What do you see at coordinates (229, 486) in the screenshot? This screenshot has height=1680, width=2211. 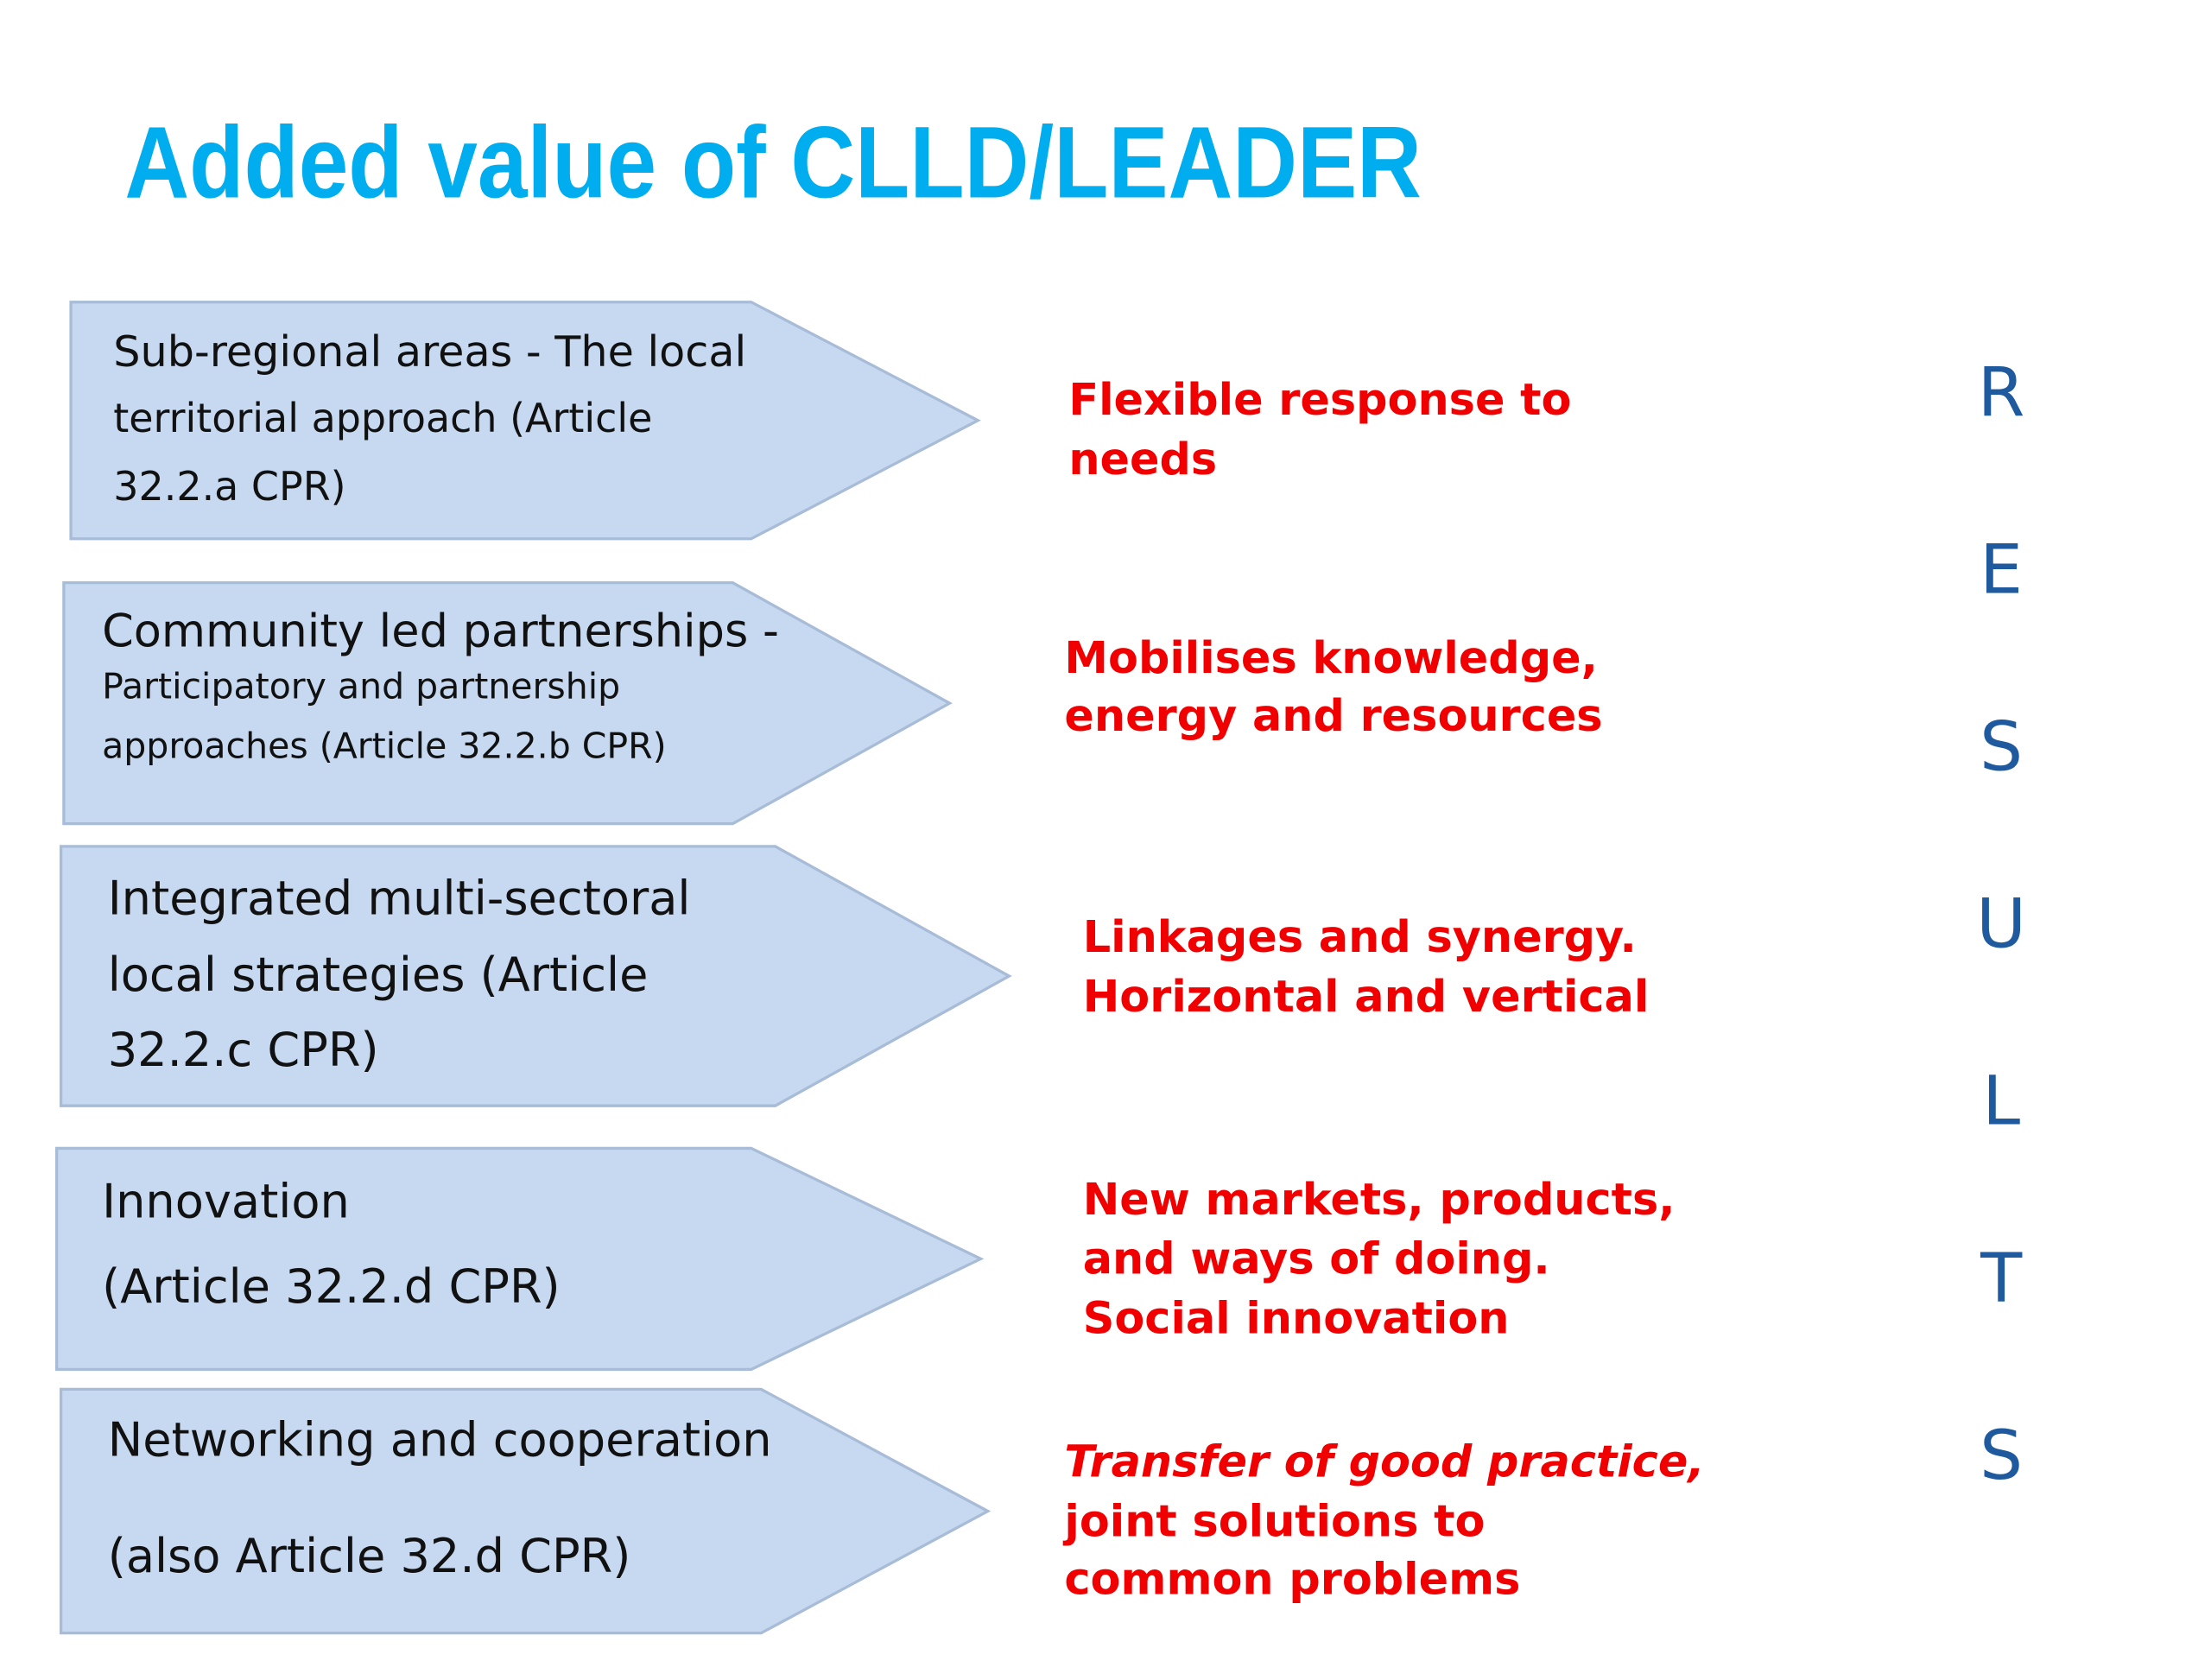 I see `box-text: 32.2.a CPR)` at bounding box center [229, 486].